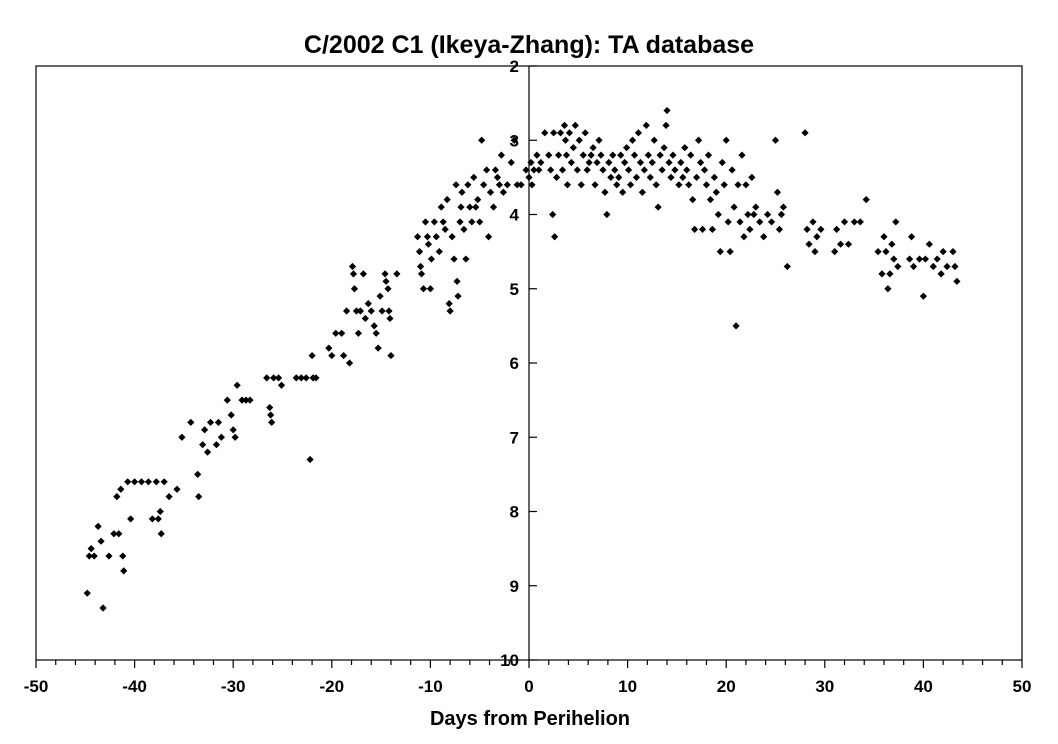 The width and height of the screenshot is (1058, 744). Describe the element at coordinates (923, 686) in the screenshot. I see `x-tick-label: 40` at that location.